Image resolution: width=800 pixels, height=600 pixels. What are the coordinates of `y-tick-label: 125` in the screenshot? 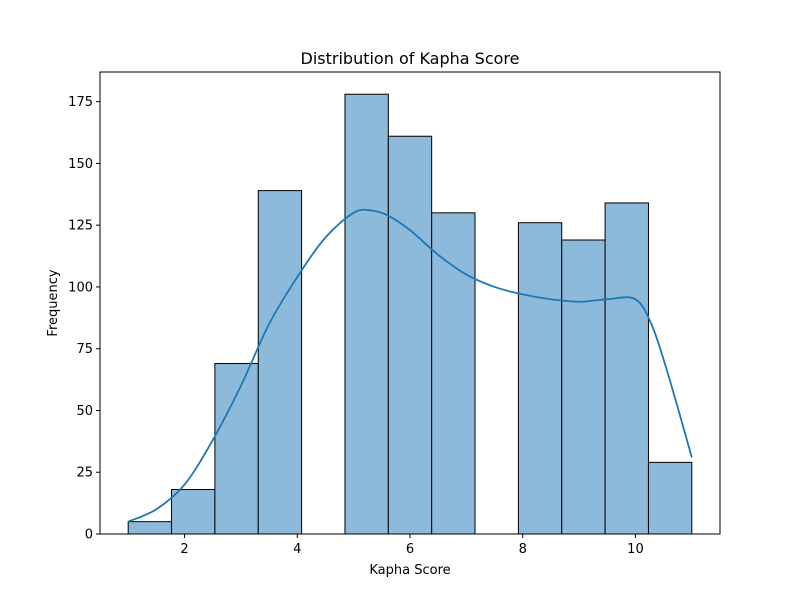 It's located at (80, 226).